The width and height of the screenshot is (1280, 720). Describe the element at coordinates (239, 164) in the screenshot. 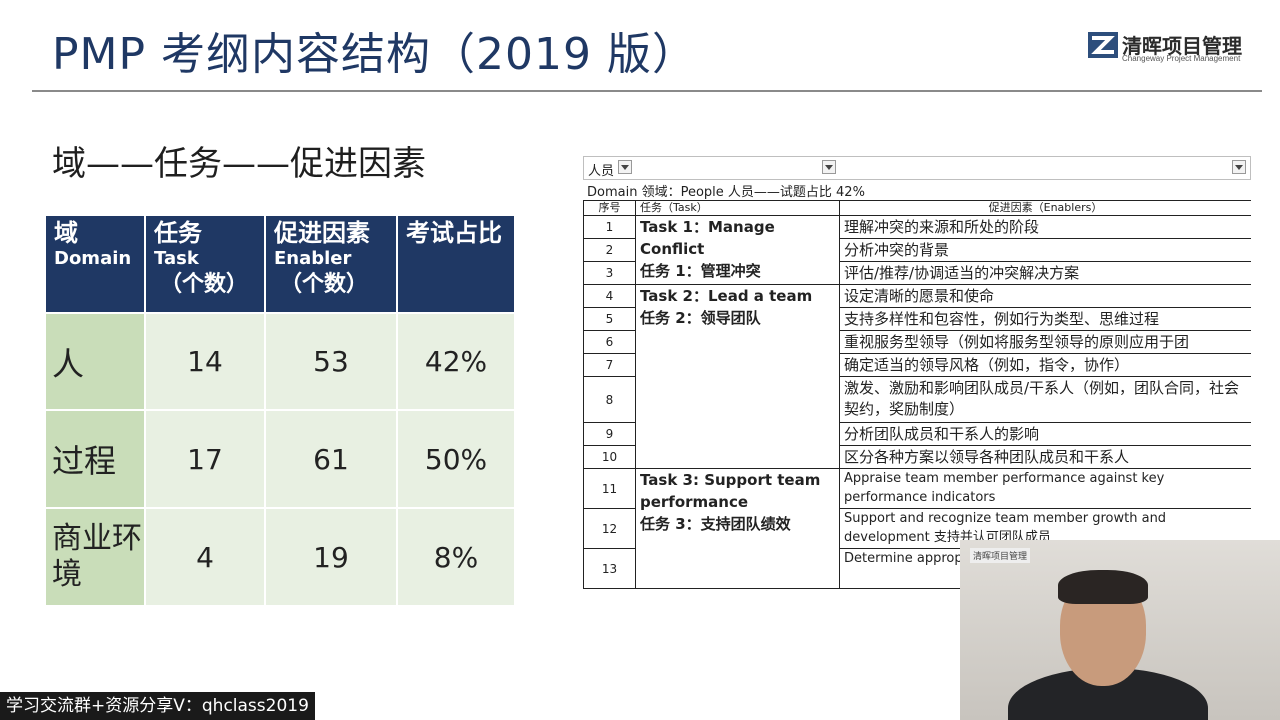

I see `slide-subtitle: 域——任务——促进因素` at that location.